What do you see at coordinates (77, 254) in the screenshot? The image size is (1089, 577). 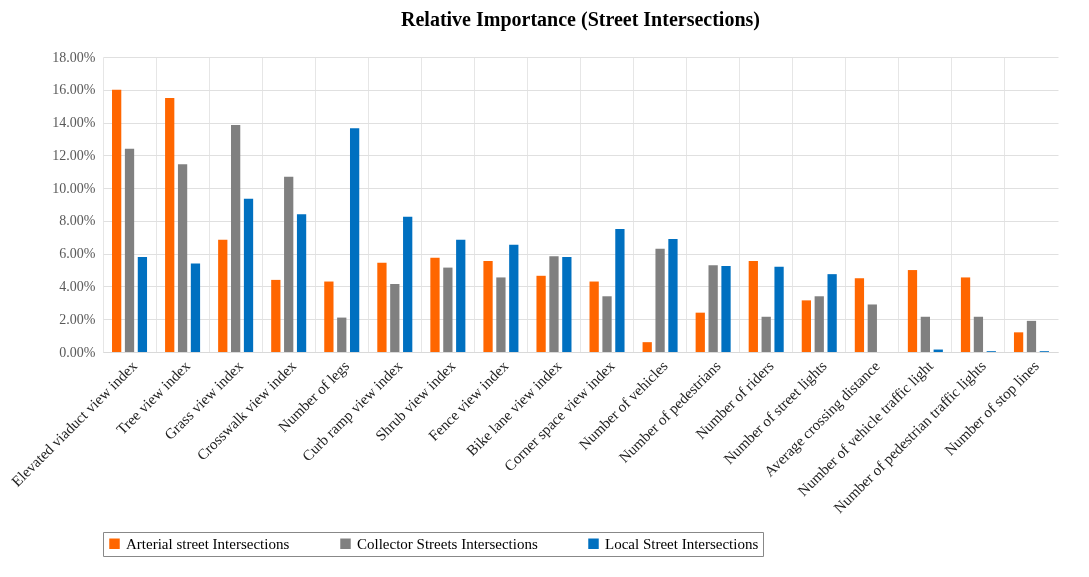 I see `y-tick-label: 6.00%` at bounding box center [77, 254].